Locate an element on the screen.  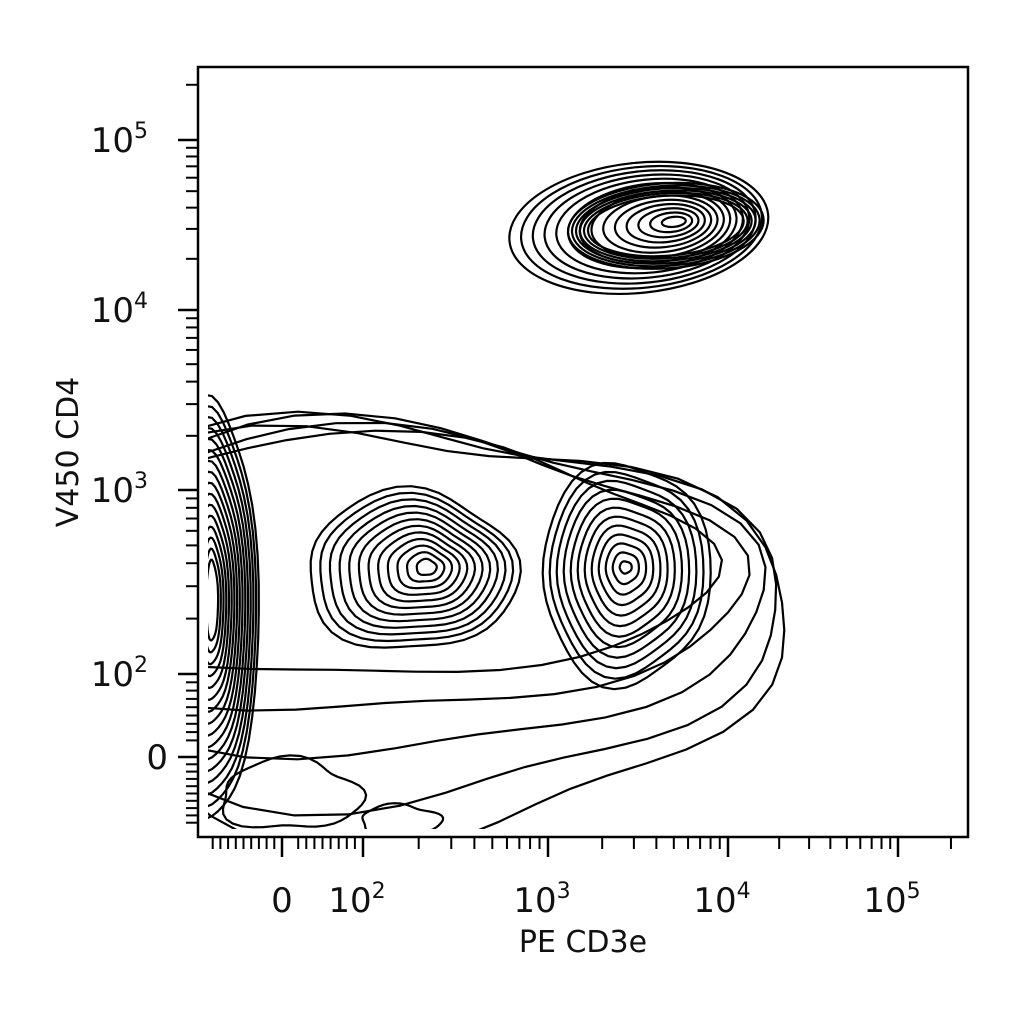
y-tick-label: 10³ is located at coordinates (119, 490).